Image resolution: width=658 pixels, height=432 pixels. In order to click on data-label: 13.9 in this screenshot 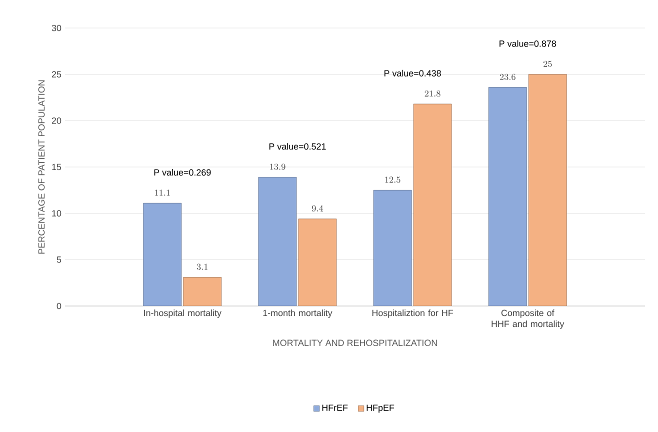, I will do `click(278, 167)`.